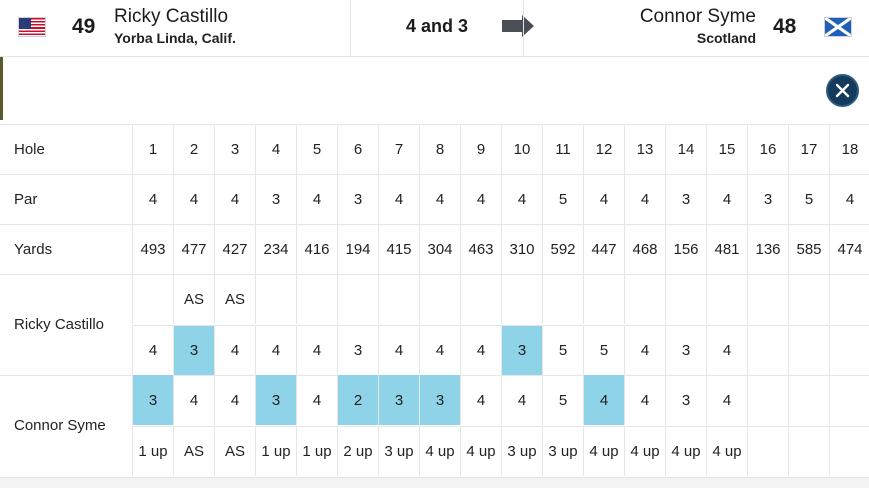  What do you see at coordinates (171, 16) in the screenshot?
I see `player1-name: Ricky Castillo` at bounding box center [171, 16].